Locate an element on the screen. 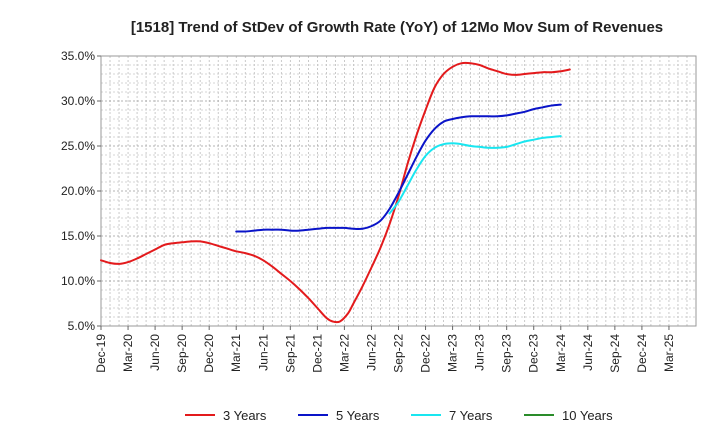 Image resolution: width=720 pixels, height=440 pixels. x-tick-label: Dec-21 is located at coordinates (317, 353).